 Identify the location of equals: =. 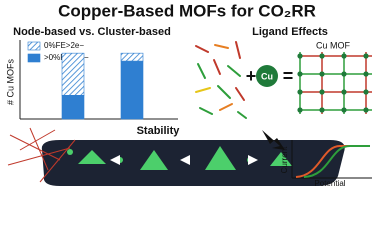
(288, 76).